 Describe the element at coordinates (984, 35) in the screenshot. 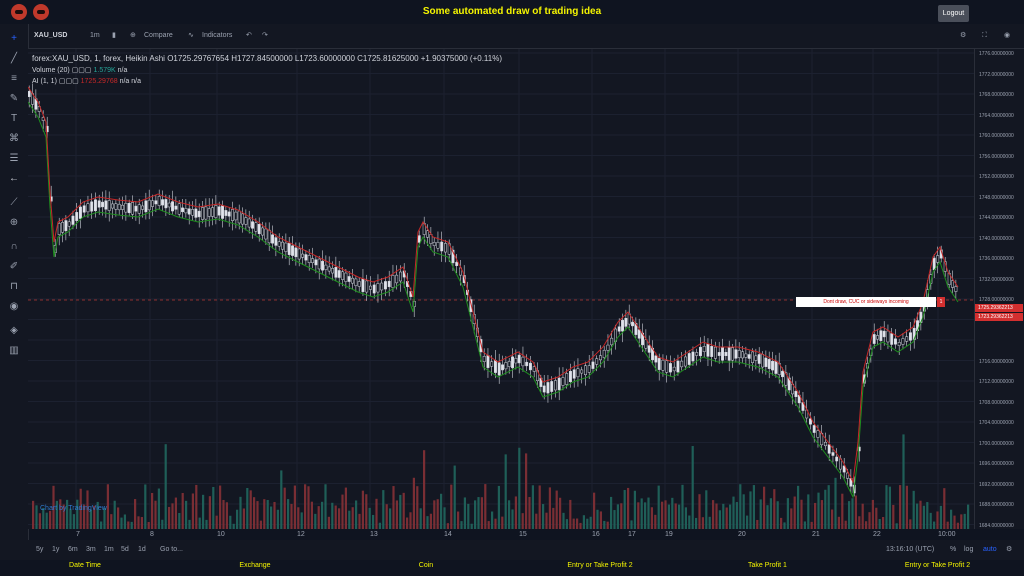

I see `fullscreen-icon: ⛶` at that location.